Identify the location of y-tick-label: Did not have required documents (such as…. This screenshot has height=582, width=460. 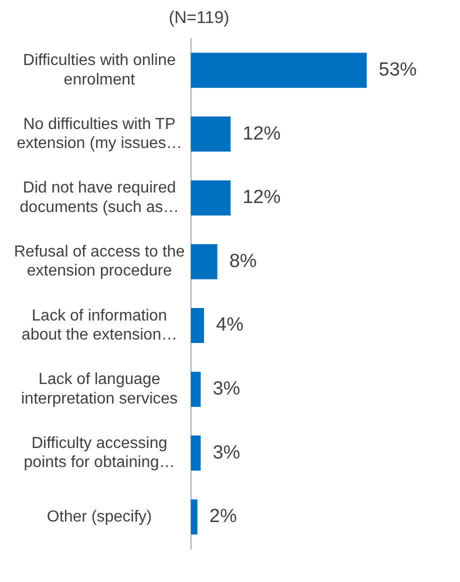
(99, 198).